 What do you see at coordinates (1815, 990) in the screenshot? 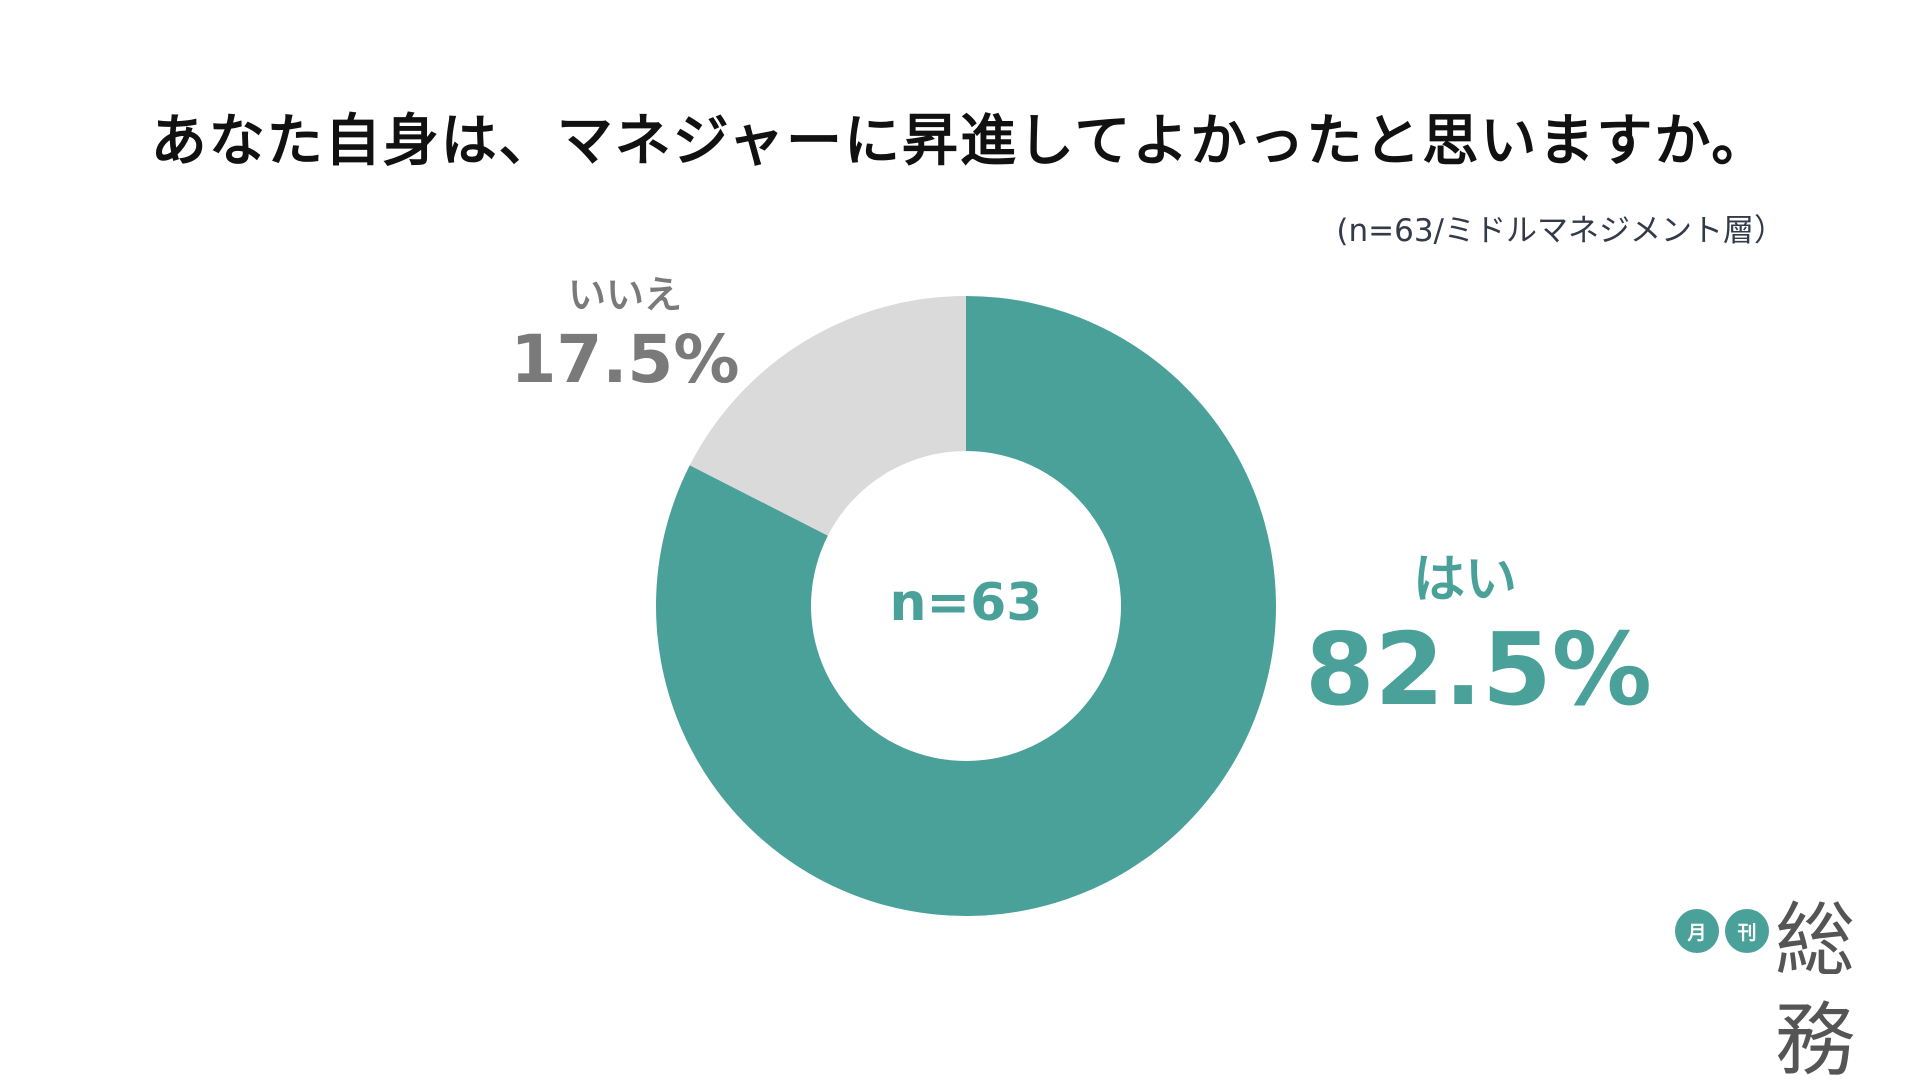
I see `logo-wordmark: 総務` at bounding box center [1815, 990].